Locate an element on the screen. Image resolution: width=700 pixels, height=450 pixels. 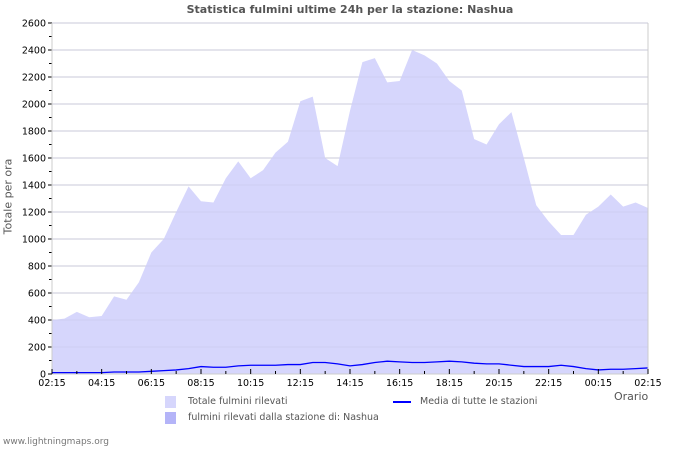
legend-line-average is located at coordinates (402, 402).